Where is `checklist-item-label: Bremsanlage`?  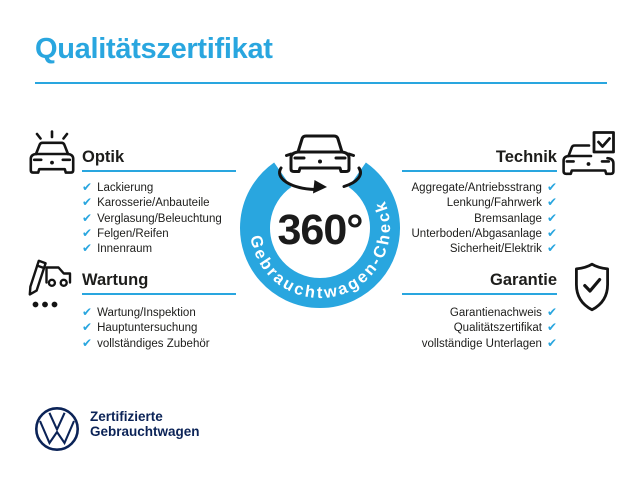 checklist-item-label: Bremsanlage is located at coordinates (508, 218).